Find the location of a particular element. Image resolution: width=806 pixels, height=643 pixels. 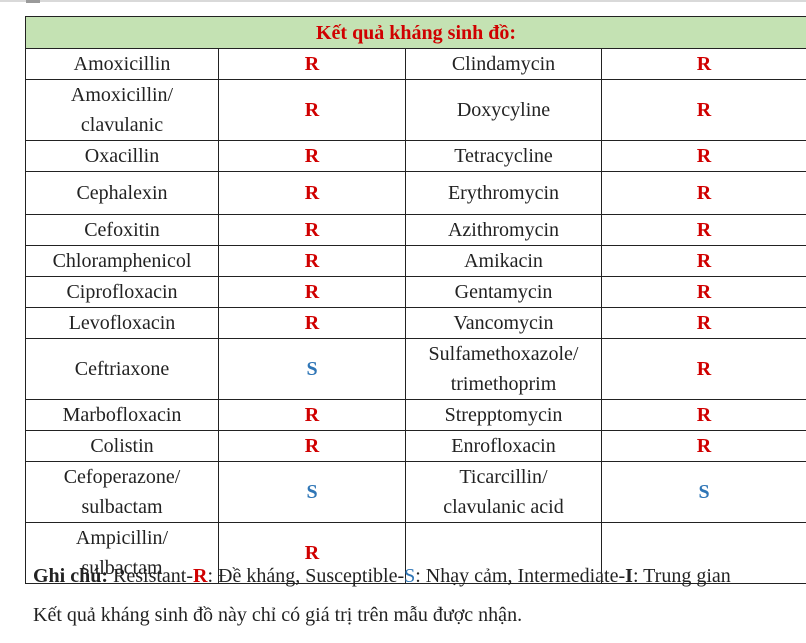

top-mark is located at coordinates (33, 1).